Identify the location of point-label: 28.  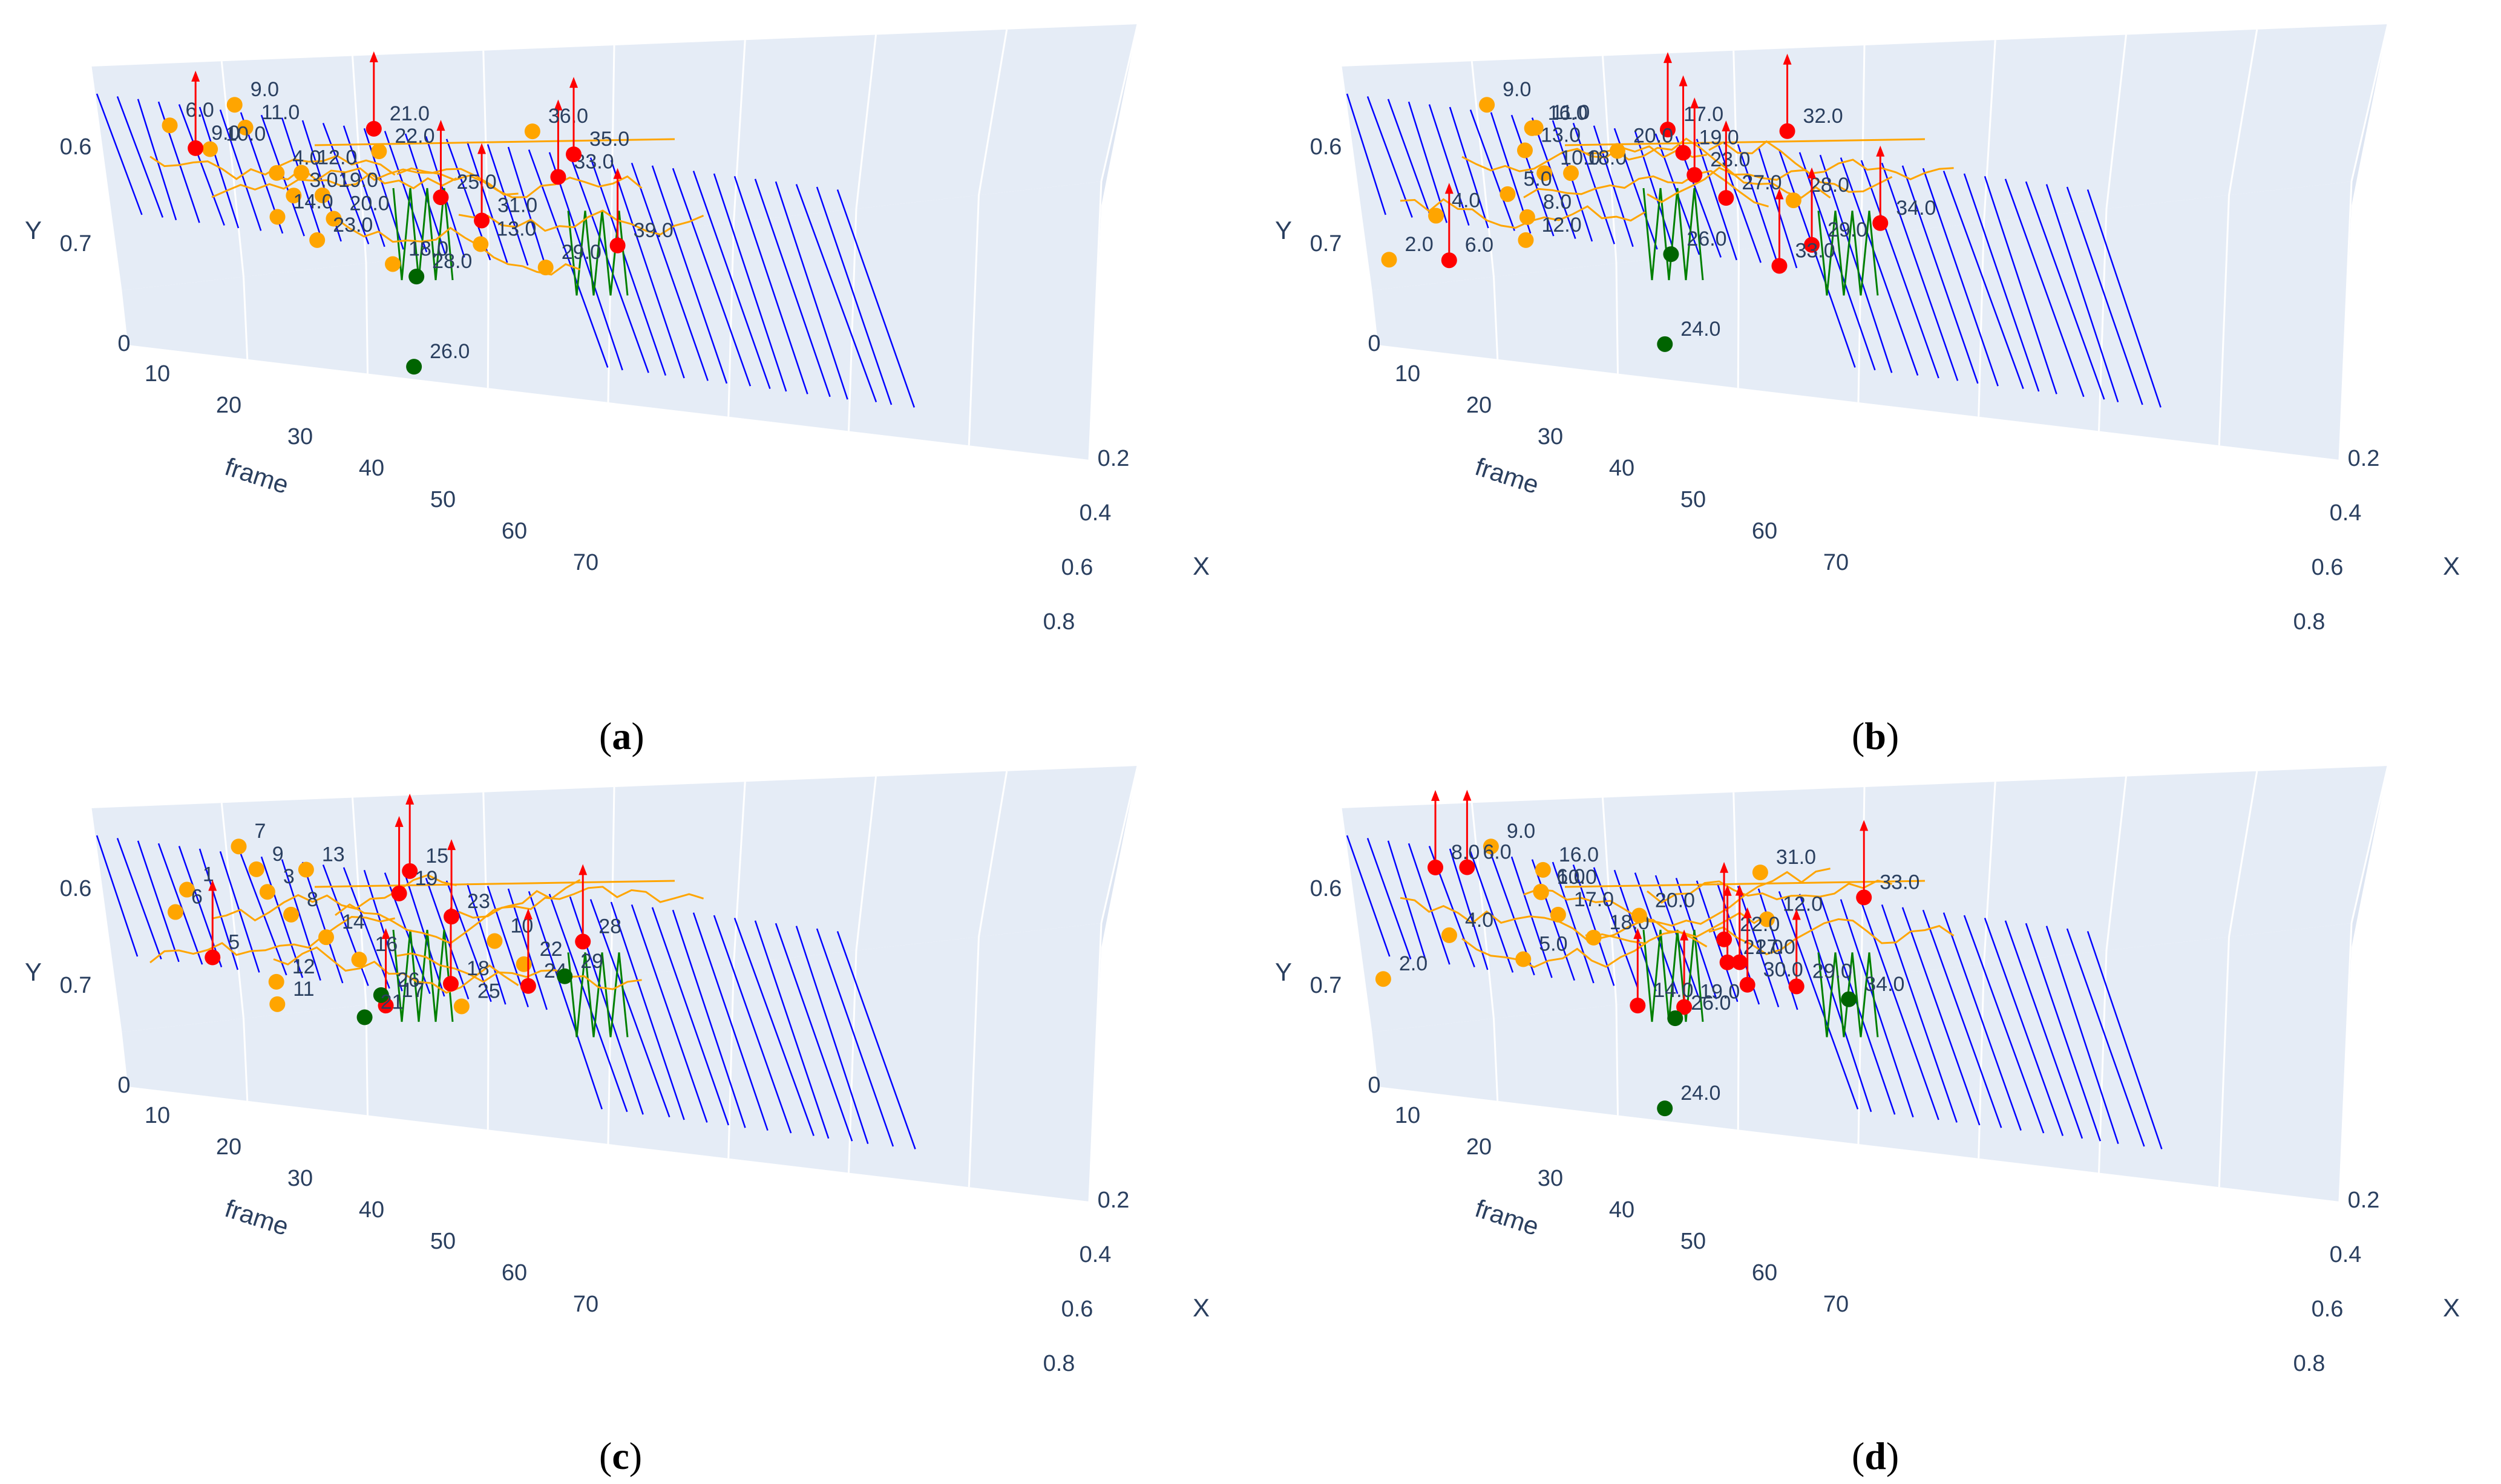
(609, 927).